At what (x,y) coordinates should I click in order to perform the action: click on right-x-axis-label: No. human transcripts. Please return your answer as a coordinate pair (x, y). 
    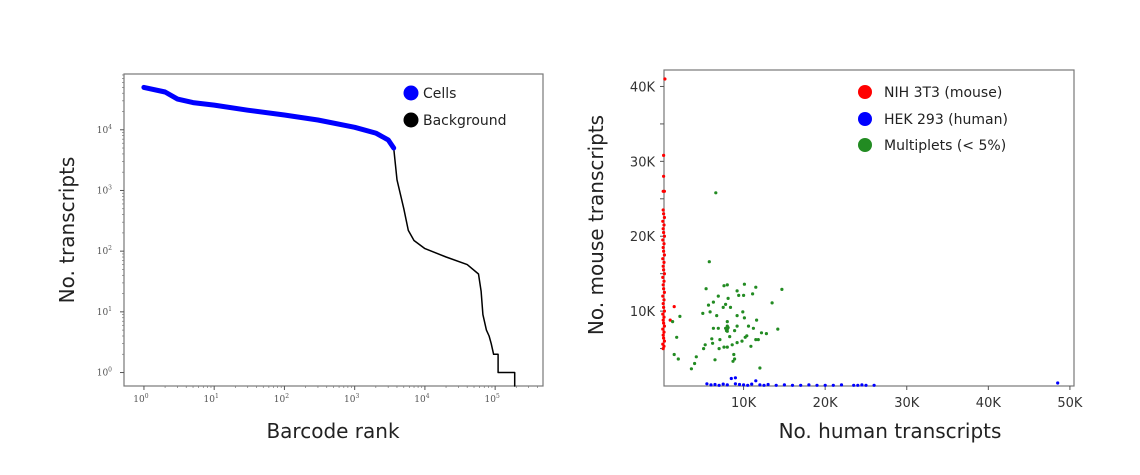
    Looking at the image, I should click on (890, 431).